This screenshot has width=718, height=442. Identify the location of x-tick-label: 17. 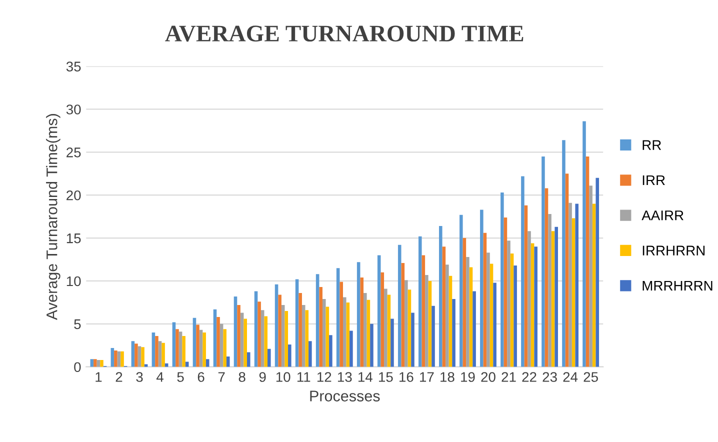
(427, 377).